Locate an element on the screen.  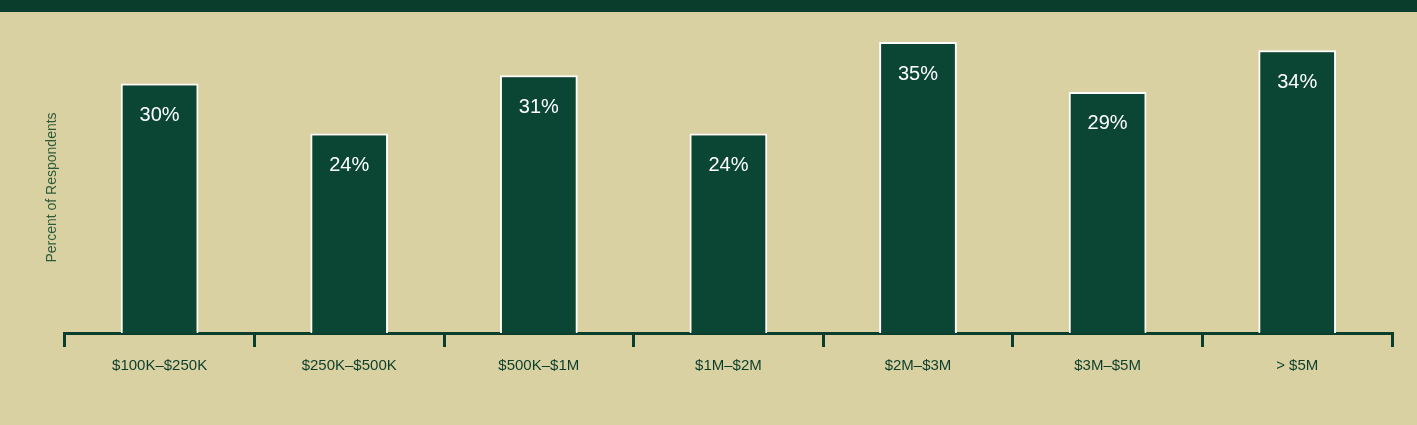
x-tick-label: $3M–$5M is located at coordinates (1107, 365).